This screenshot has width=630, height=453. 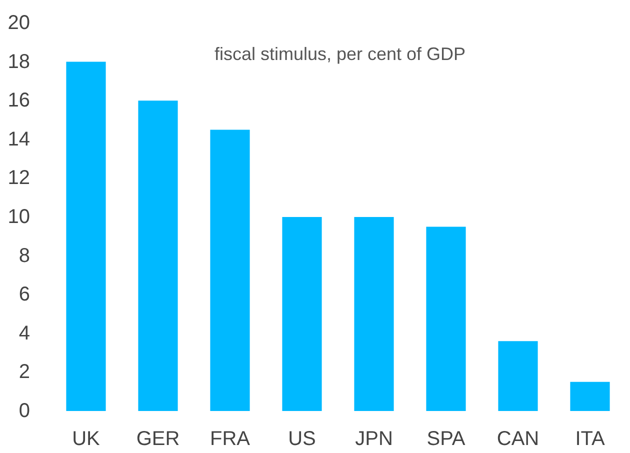 What do you see at coordinates (230, 439) in the screenshot?
I see `x-tick-label: FRA` at bounding box center [230, 439].